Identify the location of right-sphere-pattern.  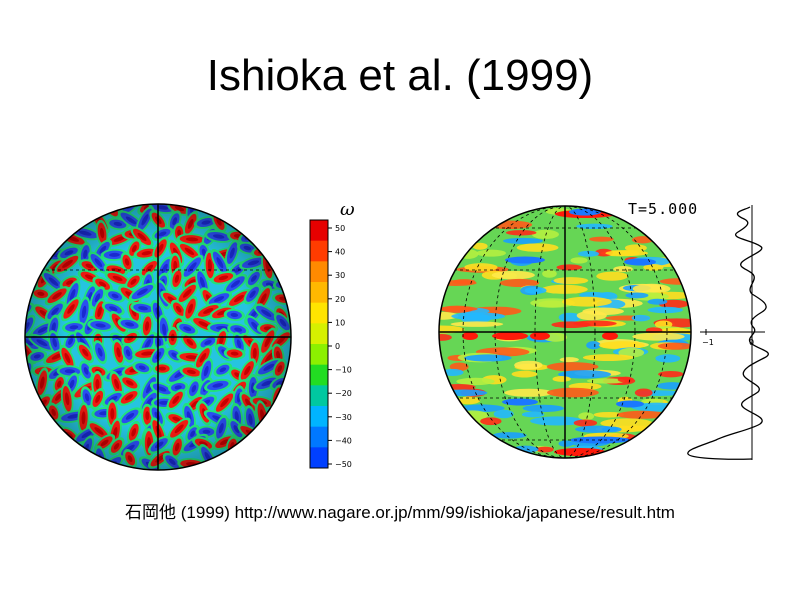
(565, 331).